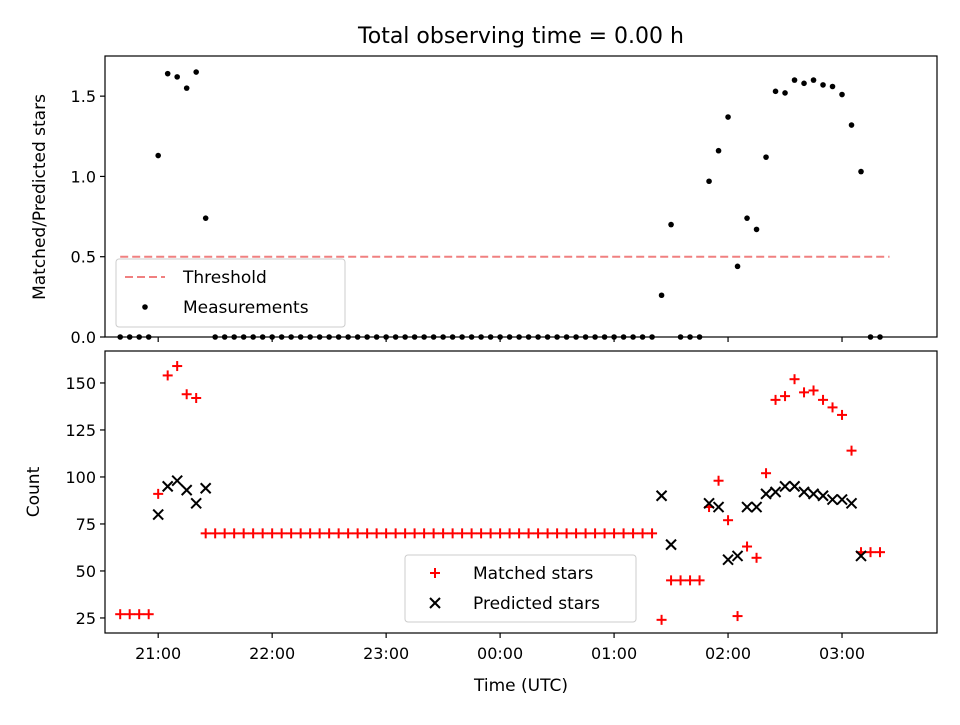 The image size is (960, 725). Describe the element at coordinates (80, 383) in the screenshot. I see `y-tick-label: 150` at that location.